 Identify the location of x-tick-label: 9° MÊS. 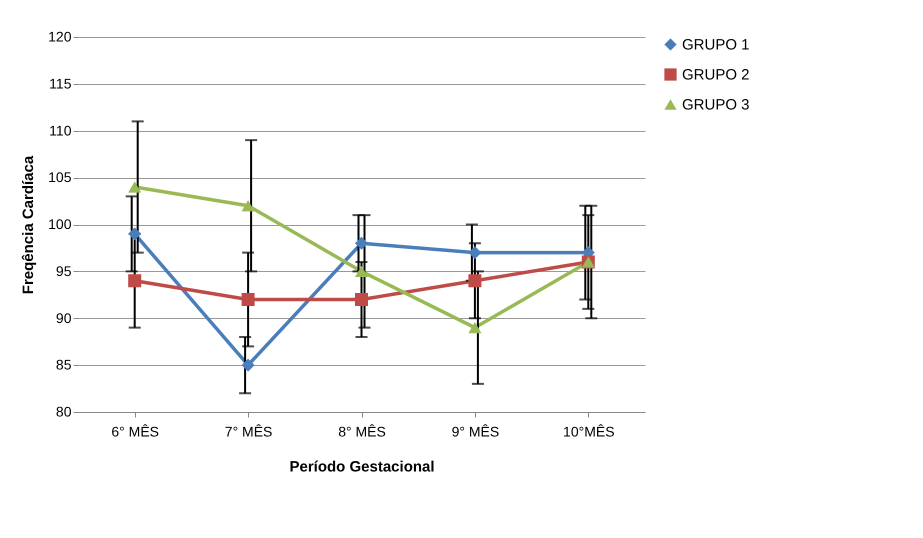
(476, 432).